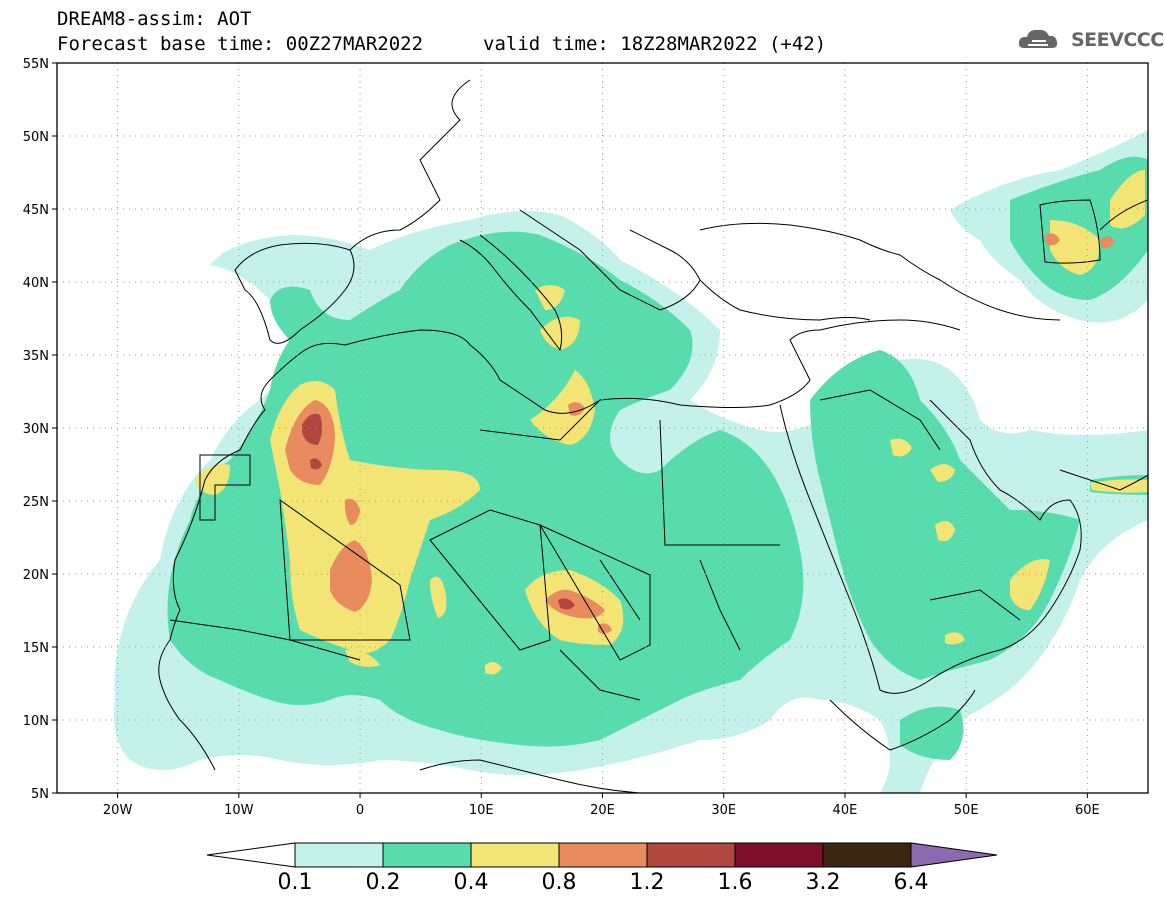 The width and height of the screenshot is (1165, 905). What do you see at coordinates (954, 855) in the screenshot?
I see `colorbar-high-arrow` at bounding box center [954, 855].